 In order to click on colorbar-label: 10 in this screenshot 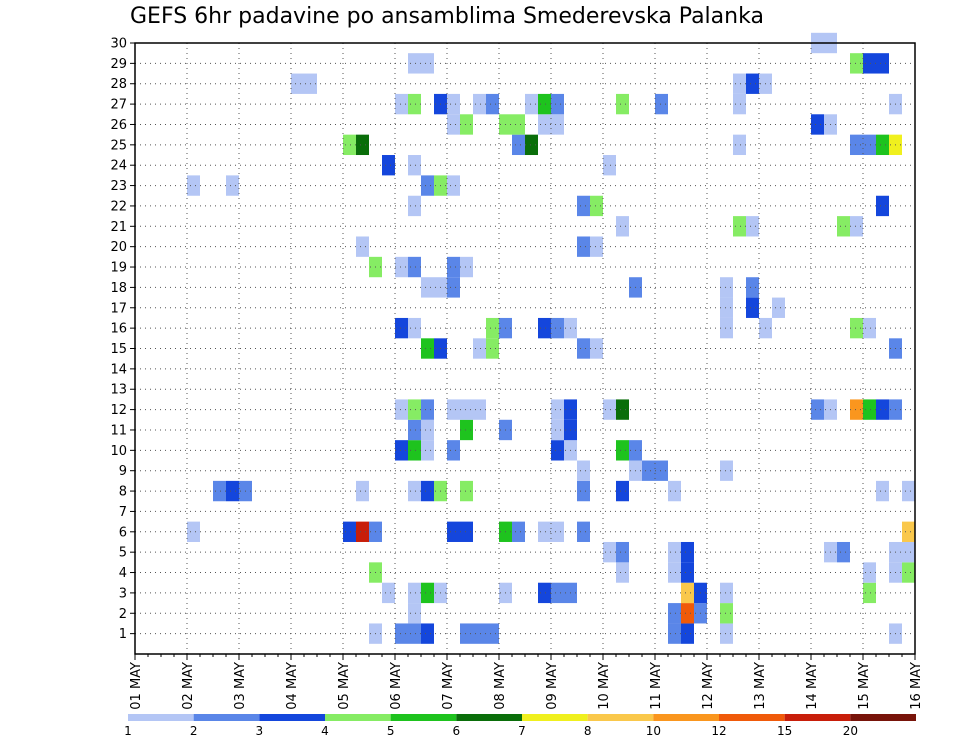, I will do `click(653, 731)`.